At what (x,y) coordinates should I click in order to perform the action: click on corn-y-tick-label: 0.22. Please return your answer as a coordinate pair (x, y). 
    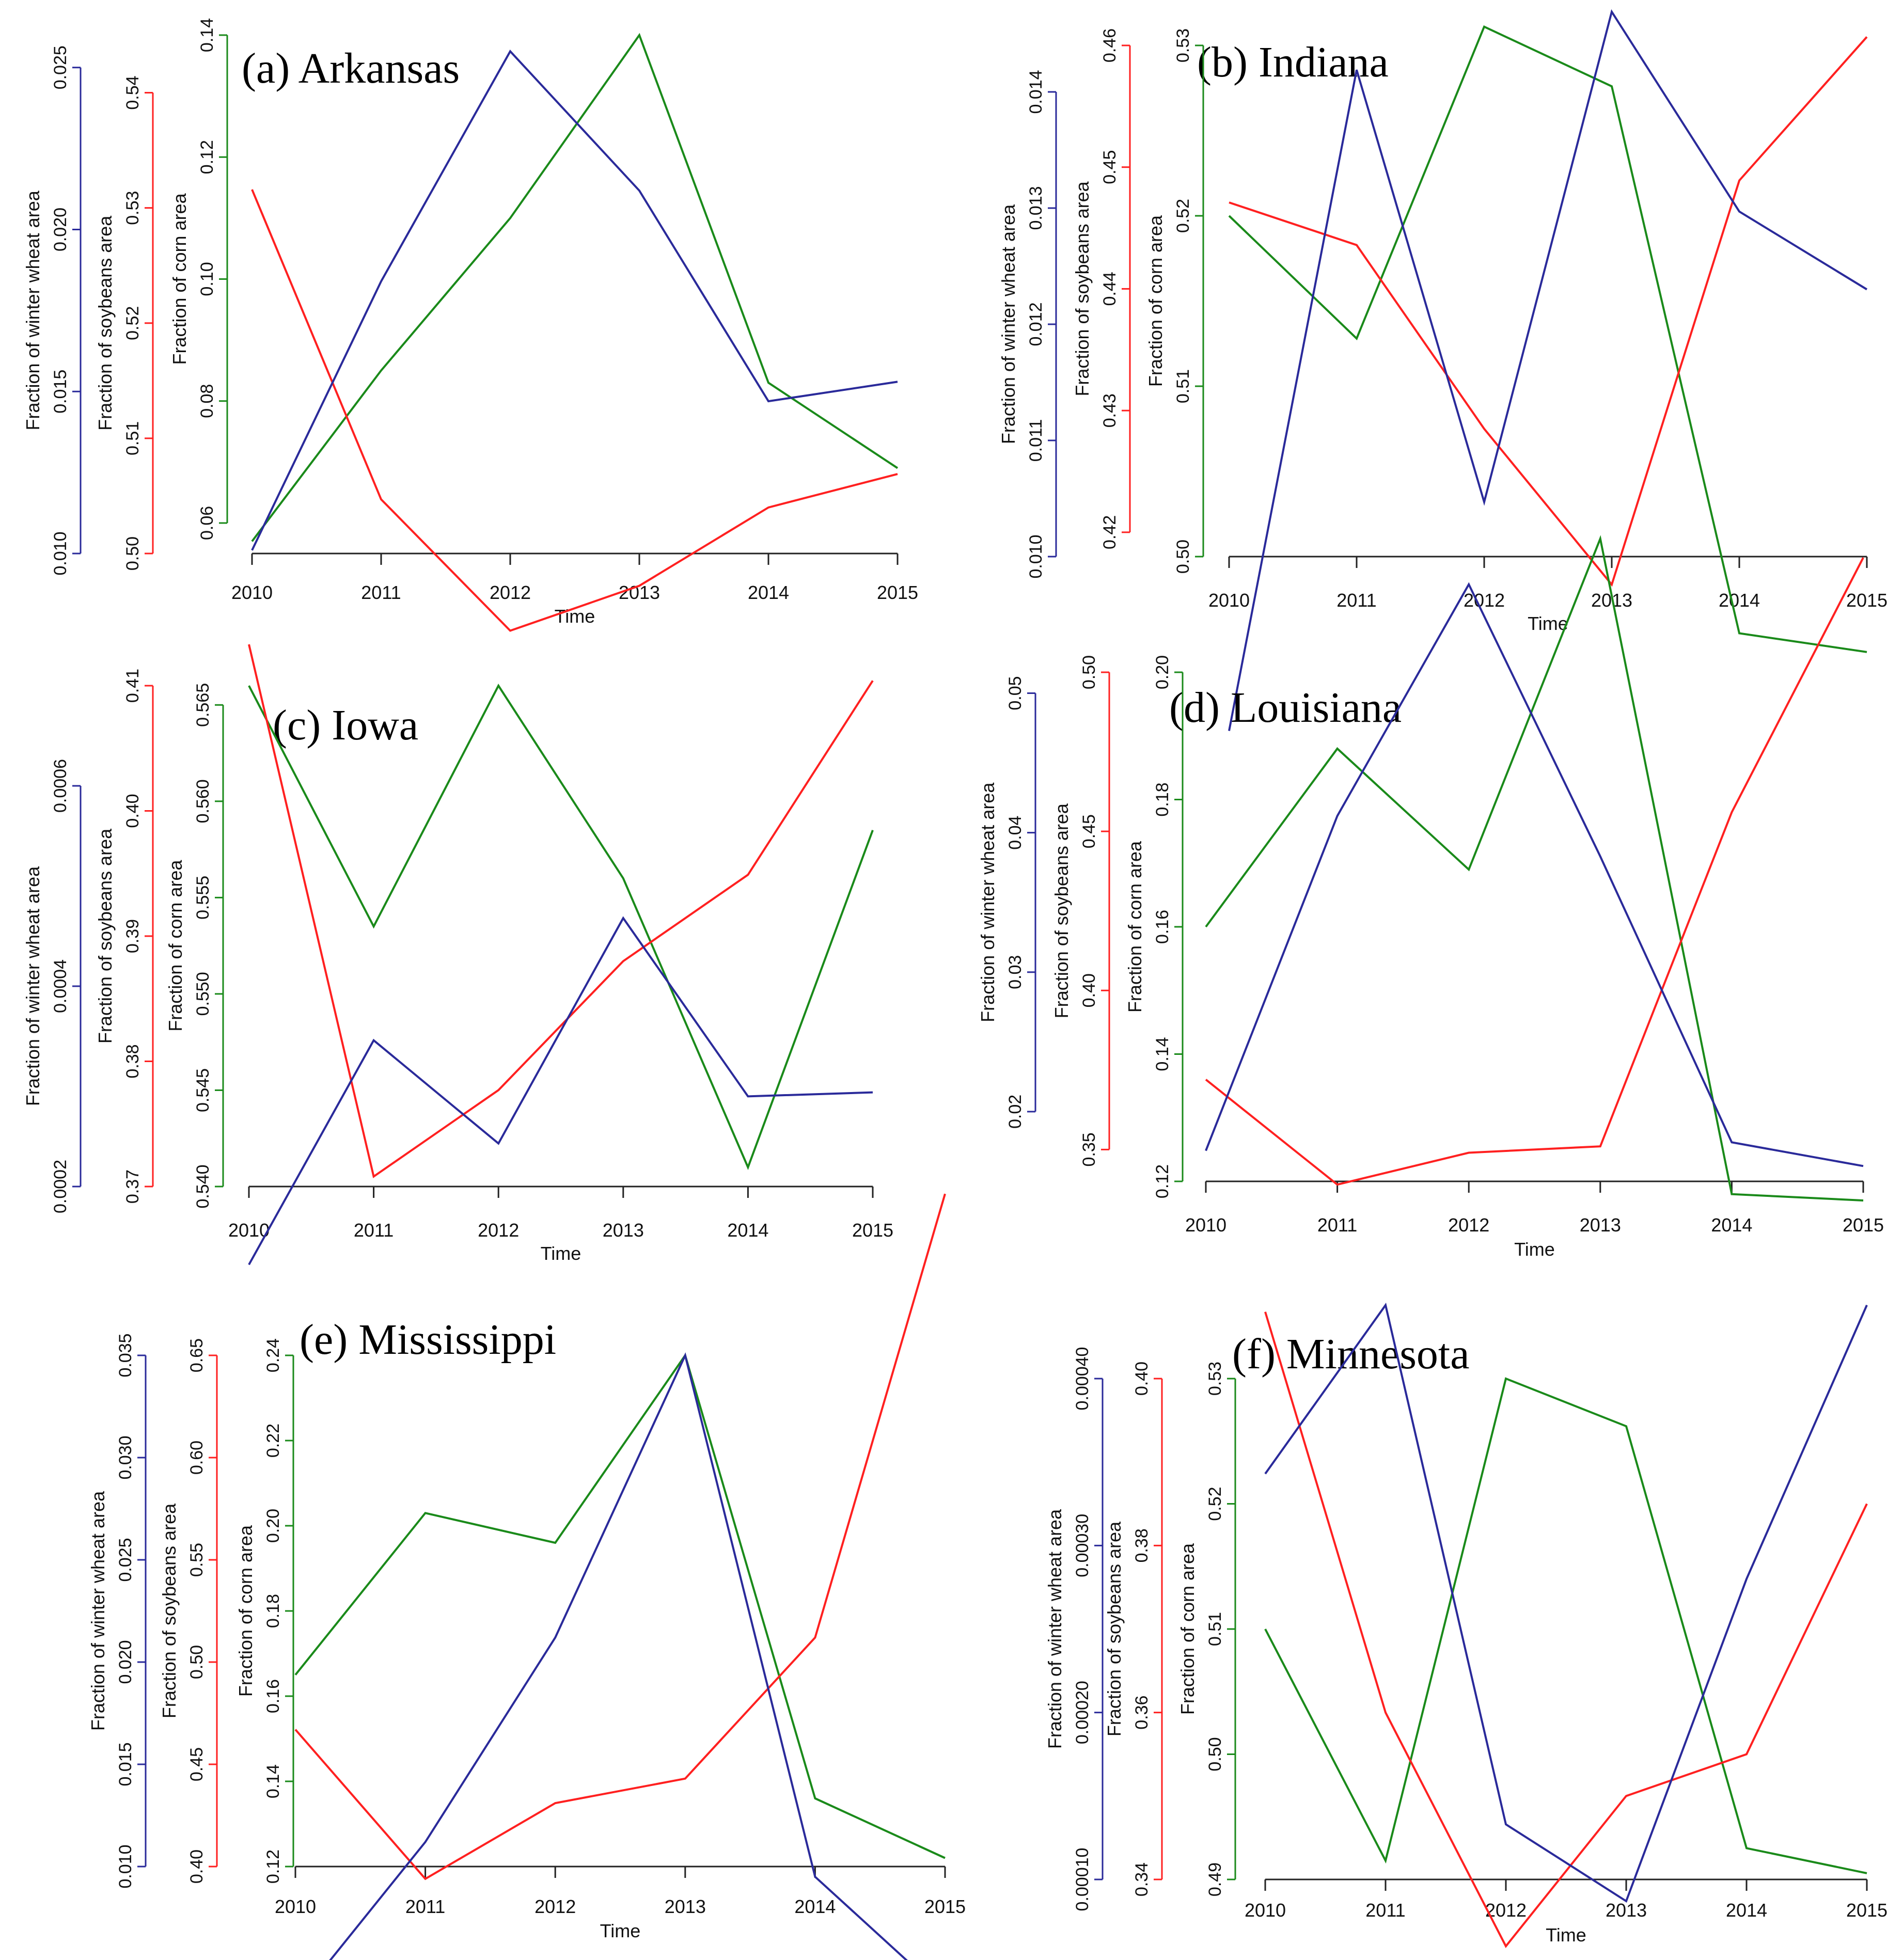
    Looking at the image, I should click on (273, 1441).